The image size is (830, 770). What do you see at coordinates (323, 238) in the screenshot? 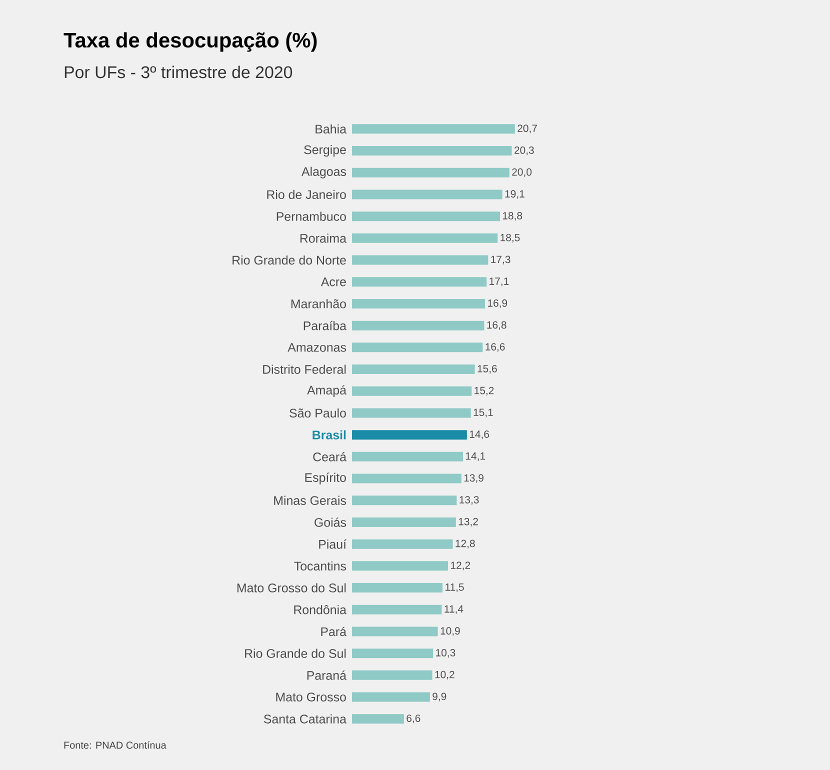
I see `y-tick-label: Roraima` at bounding box center [323, 238].